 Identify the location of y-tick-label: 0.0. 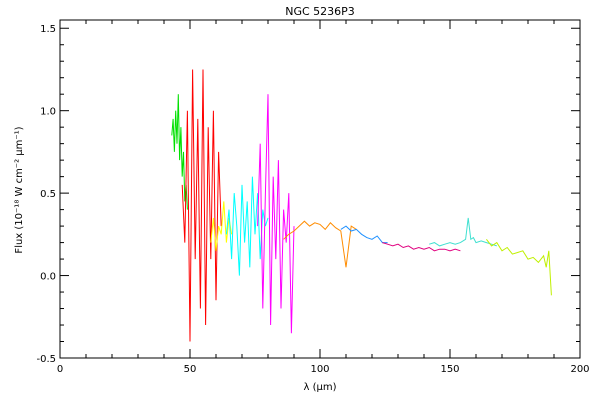
(48, 277).